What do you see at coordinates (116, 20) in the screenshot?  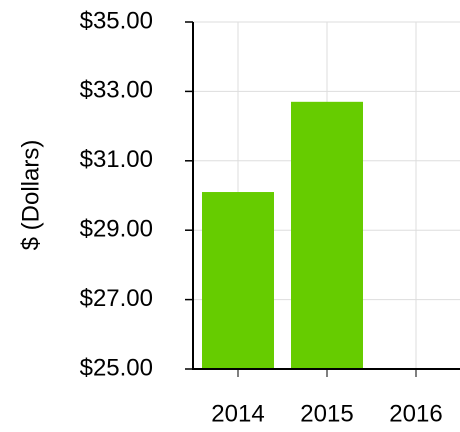 I see `y-tick-label: $35.00` at bounding box center [116, 20].